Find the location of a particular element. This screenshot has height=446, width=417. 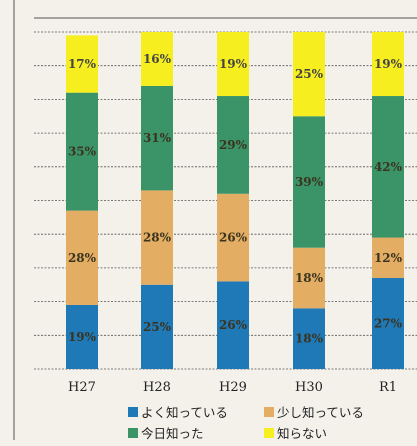

bar-segment-not-known-h27 is located at coordinates (82, 64).